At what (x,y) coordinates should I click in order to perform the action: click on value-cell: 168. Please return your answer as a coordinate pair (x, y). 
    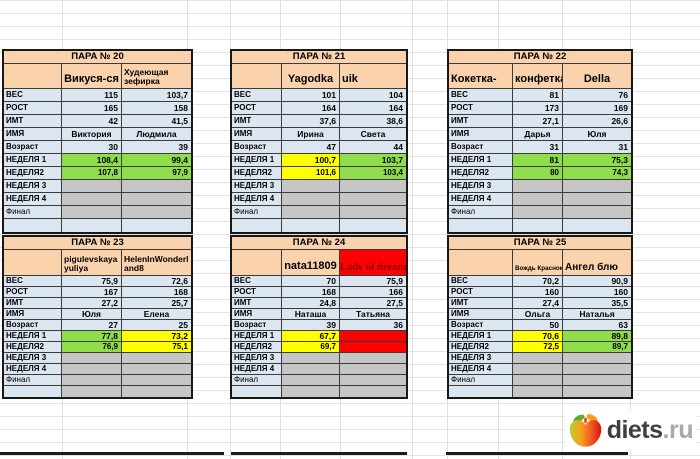
    Looking at the image, I should click on (156, 292).